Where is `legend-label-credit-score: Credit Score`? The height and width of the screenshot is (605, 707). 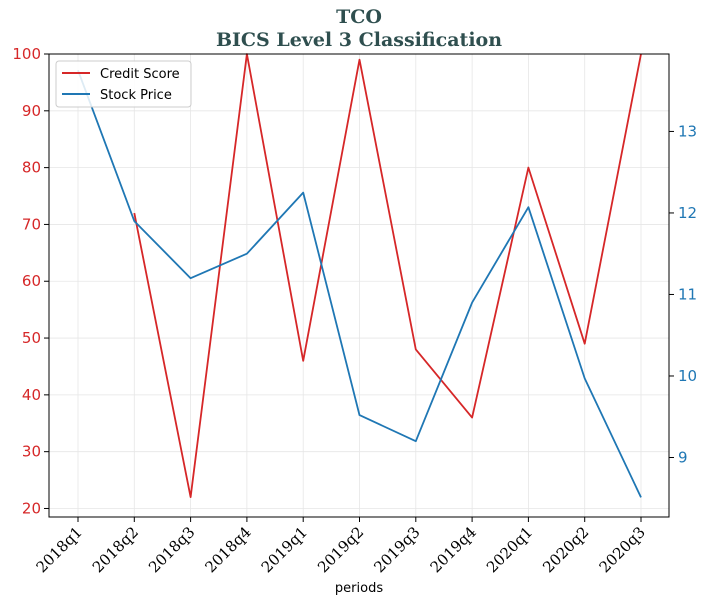
legend-label-credit-score: Credit Score is located at coordinates (140, 74).